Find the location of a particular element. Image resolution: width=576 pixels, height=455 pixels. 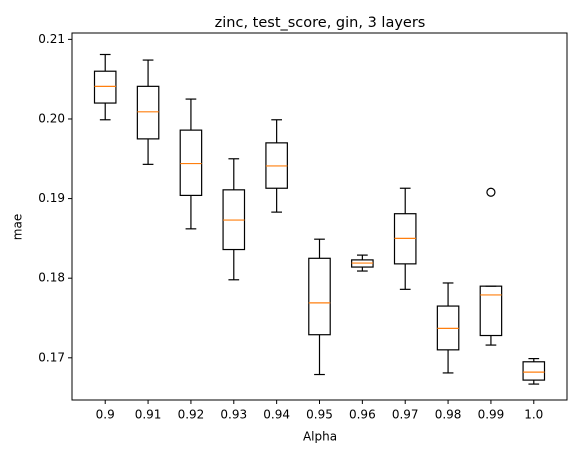

y-tick-label: 0.17 is located at coordinates (51, 357).